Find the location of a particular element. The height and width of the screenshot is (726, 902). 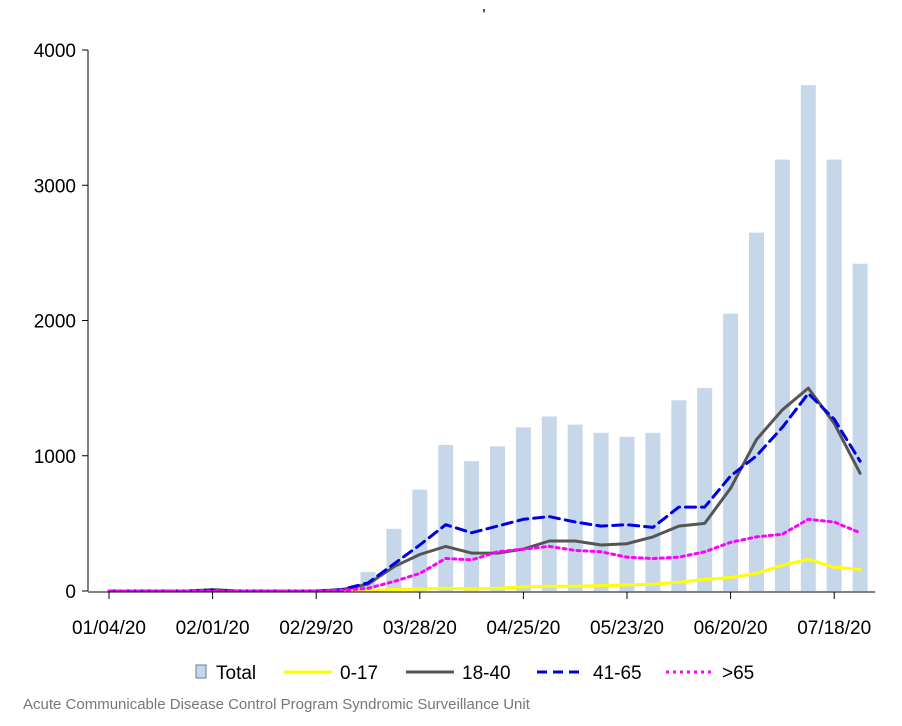

legend-label: 41-65 is located at coordinates (617, 673).